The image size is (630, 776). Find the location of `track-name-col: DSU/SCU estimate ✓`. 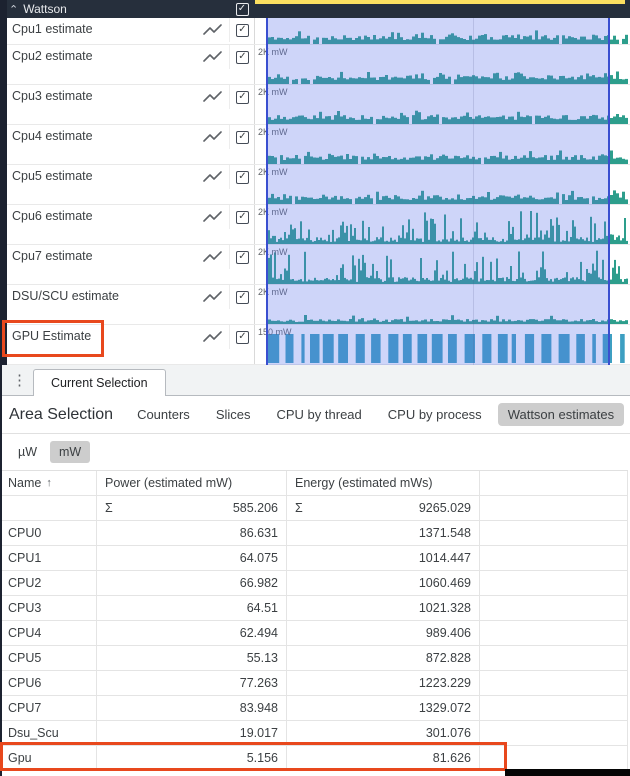

track-name-col: DSU/SCU estimate ✓ is located at coordinates (131, 304).